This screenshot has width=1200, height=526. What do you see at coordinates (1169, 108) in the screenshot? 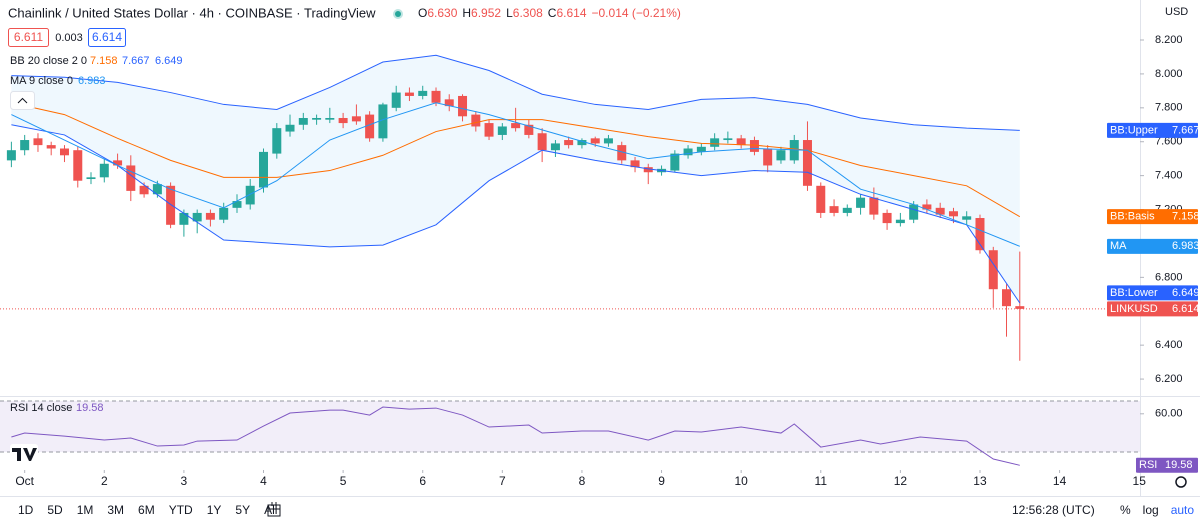
I see `y-tick-label: 7.800` at bounding box center [1169, 108].